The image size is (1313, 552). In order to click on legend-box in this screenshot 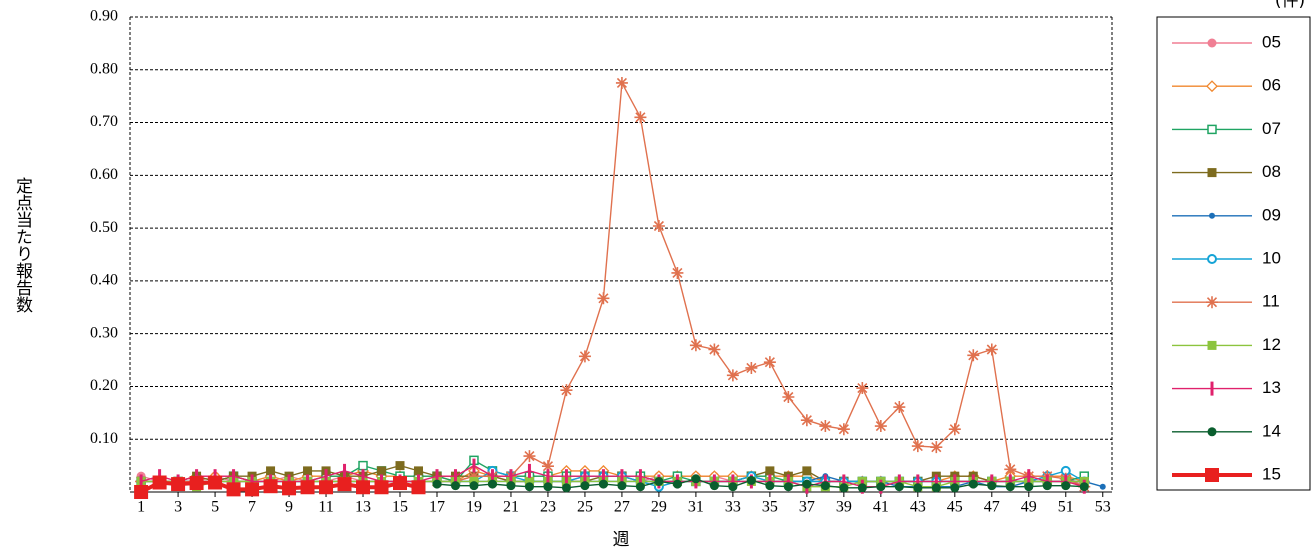, I will do `click(1233, 253)`.